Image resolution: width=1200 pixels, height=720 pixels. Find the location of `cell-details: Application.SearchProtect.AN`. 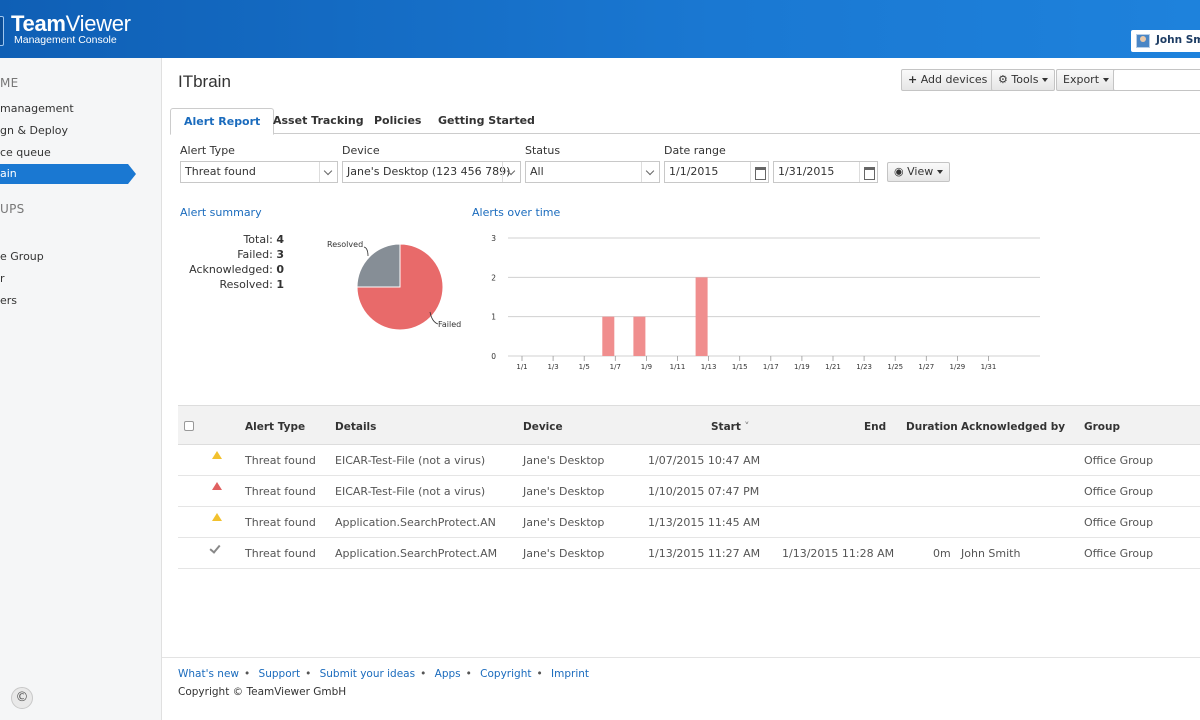

cell-details: Application.SearchProtect.AN is located at coordinates (415, 522).